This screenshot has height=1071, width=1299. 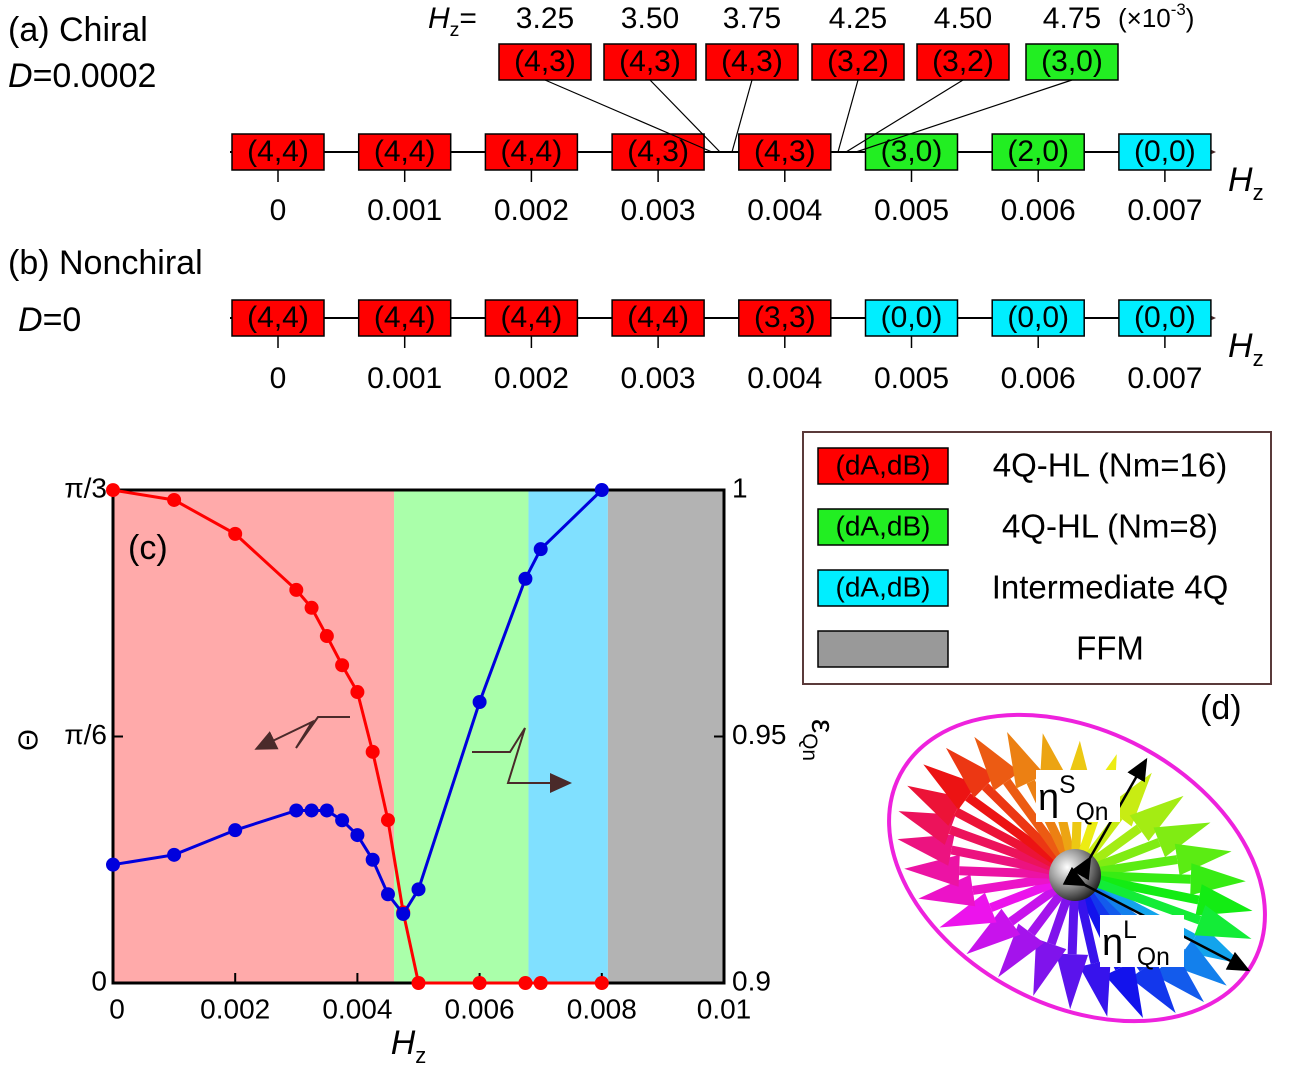 What do you see at coordinates (30, 320) in the screenshot?
I see `param-part: D` at bounding box center [30, 320].